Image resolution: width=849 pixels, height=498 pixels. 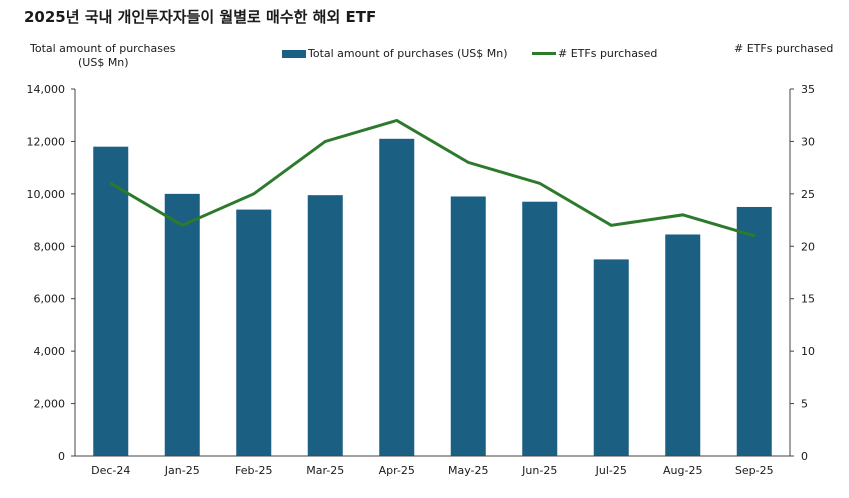 I want to click on right-tick-label: 25, so click(x=808, y=194).